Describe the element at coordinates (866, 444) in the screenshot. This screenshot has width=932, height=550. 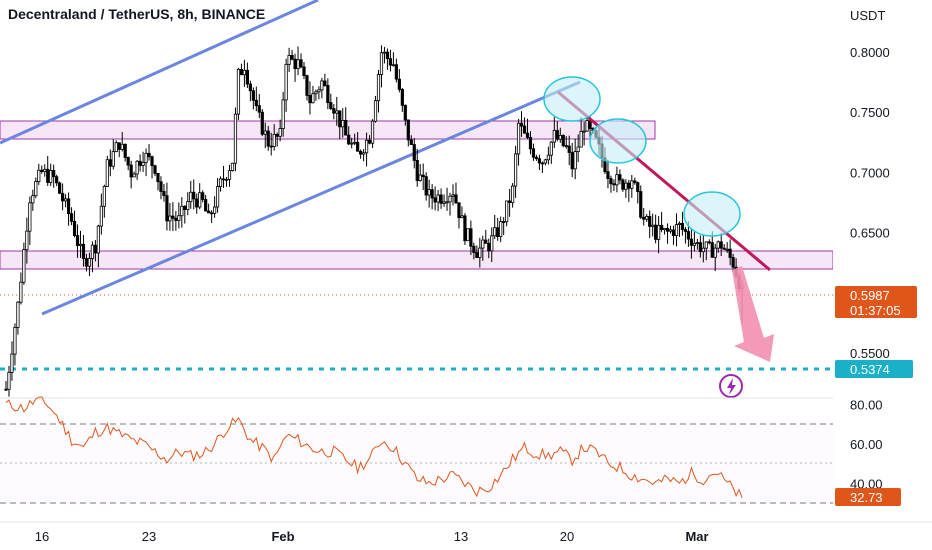
I see `rsi-axis: 80.00 60.00 40.00` at that location.